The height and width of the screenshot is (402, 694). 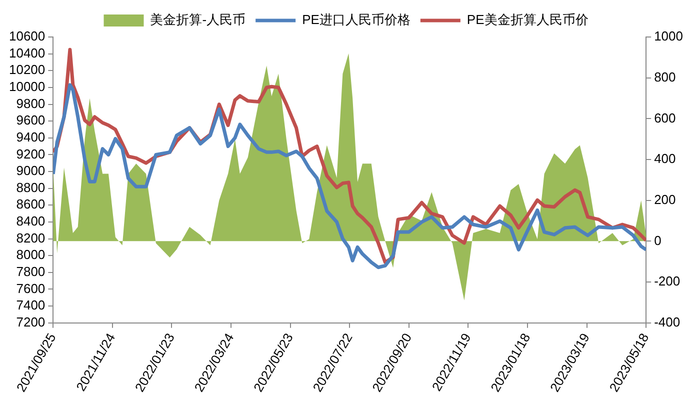 I want to click on y2-tick-label: 400, so click(x=665, y=158).